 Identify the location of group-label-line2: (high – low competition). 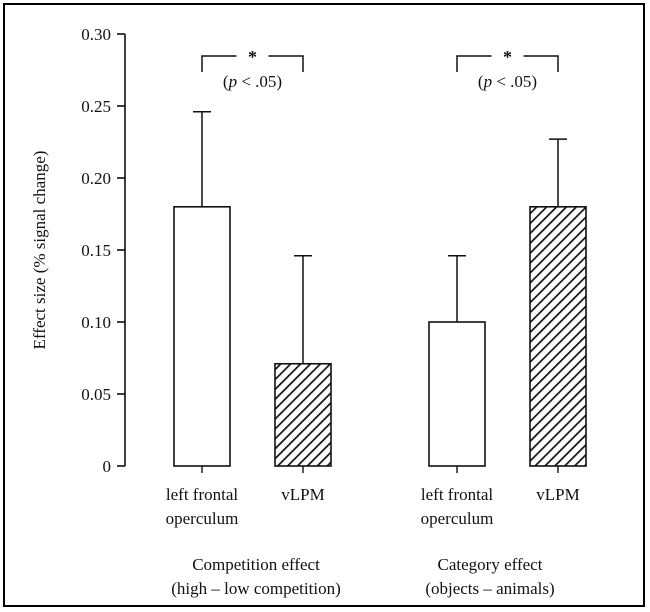
(256, 588).